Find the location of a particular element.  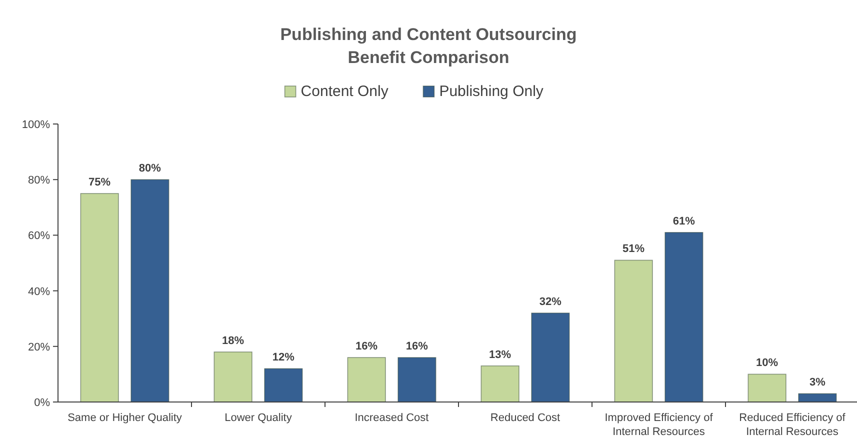

x-tick-label: Improved Efficiency of Internal Resources is located at coordinates (659, 425).